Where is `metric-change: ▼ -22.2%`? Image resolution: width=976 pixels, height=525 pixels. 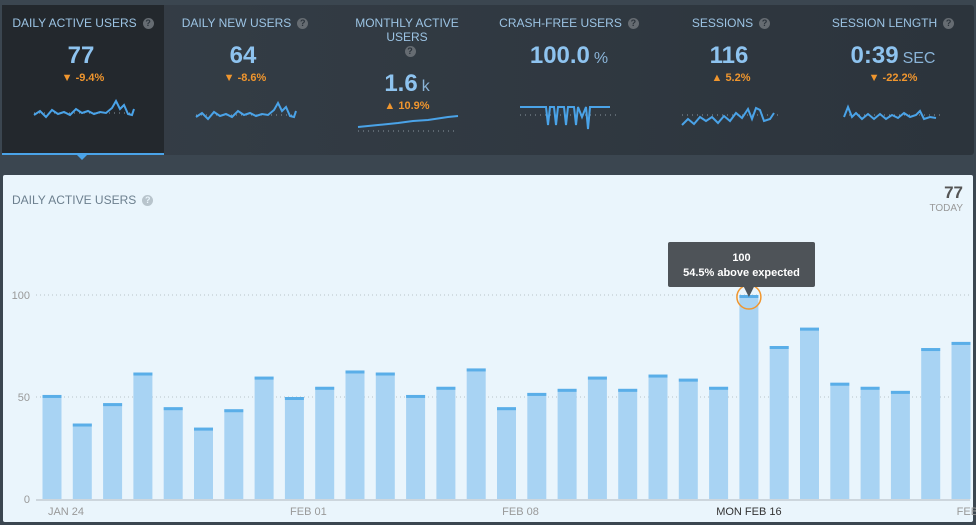 metric-change: ▼ -22.2% is located at coordinates (893, 78).